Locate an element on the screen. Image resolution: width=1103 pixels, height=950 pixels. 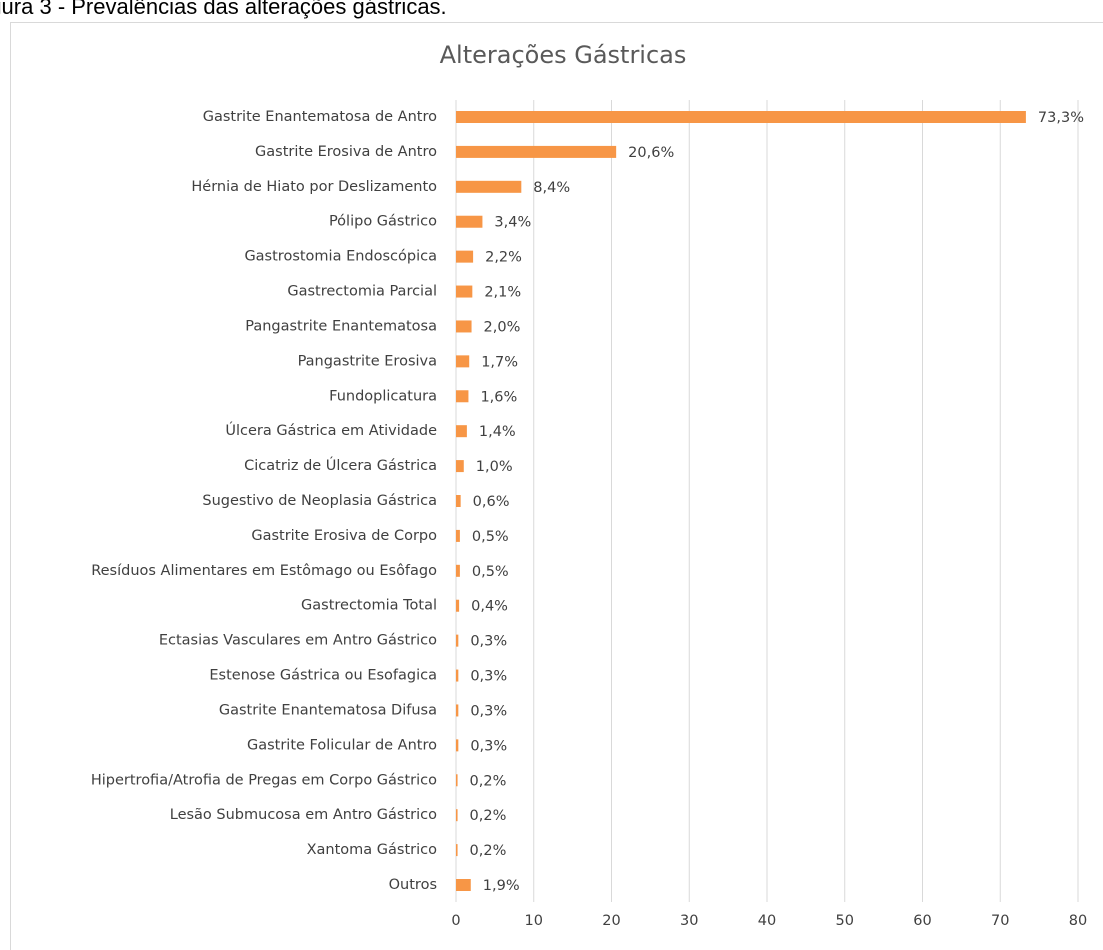
y-tick-label: Sugestivo de Neoplasia Gástrica is located at coordinates (319, 501).